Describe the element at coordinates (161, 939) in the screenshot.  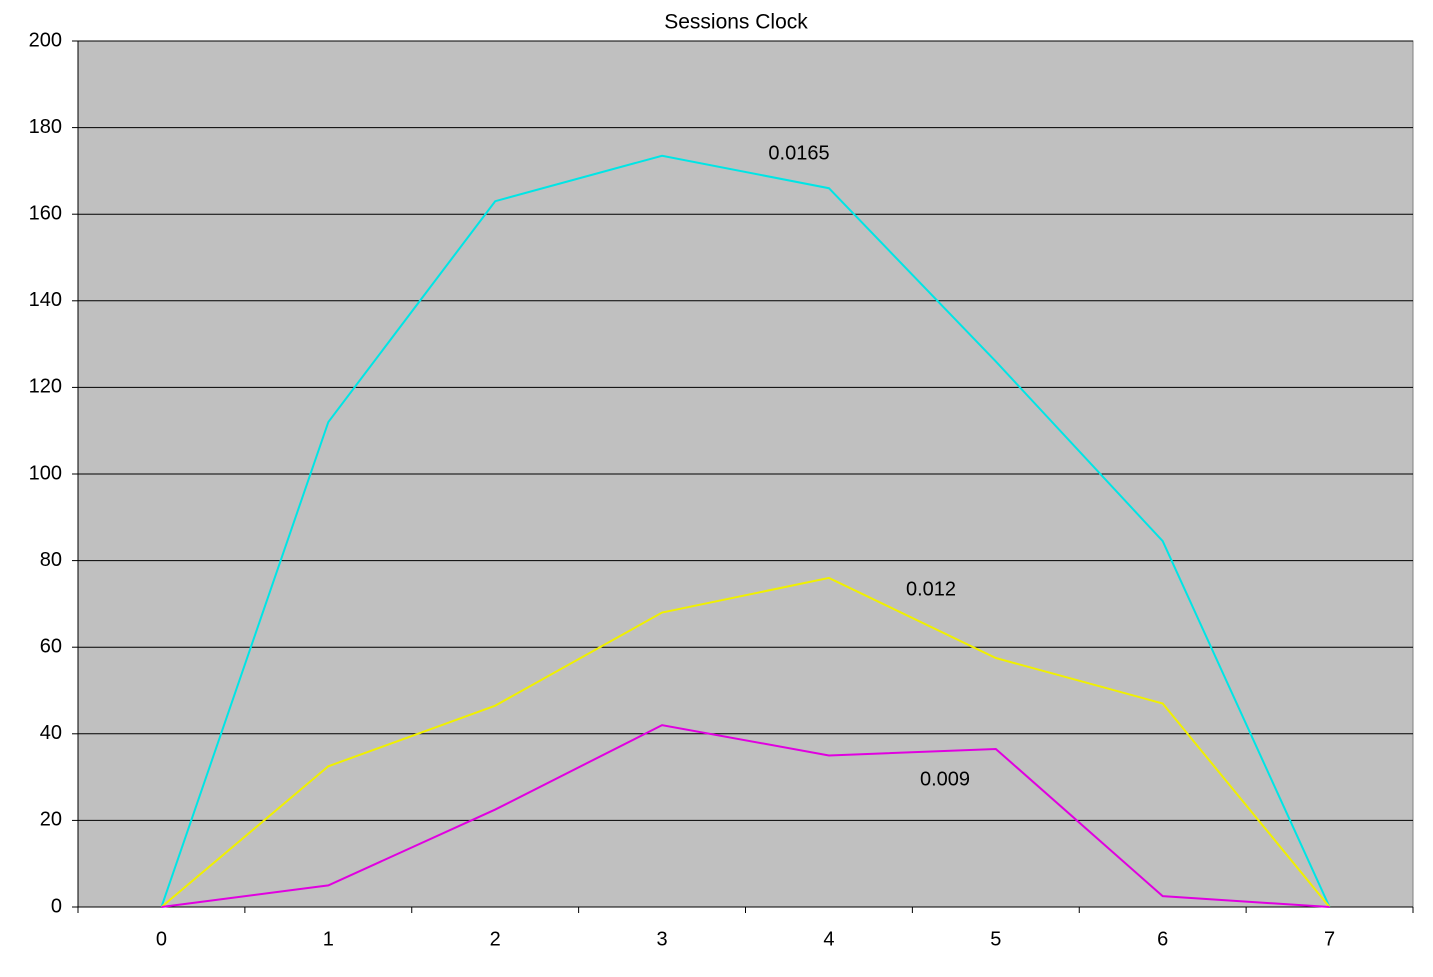
I see `x-tick-label: 0` at that location.